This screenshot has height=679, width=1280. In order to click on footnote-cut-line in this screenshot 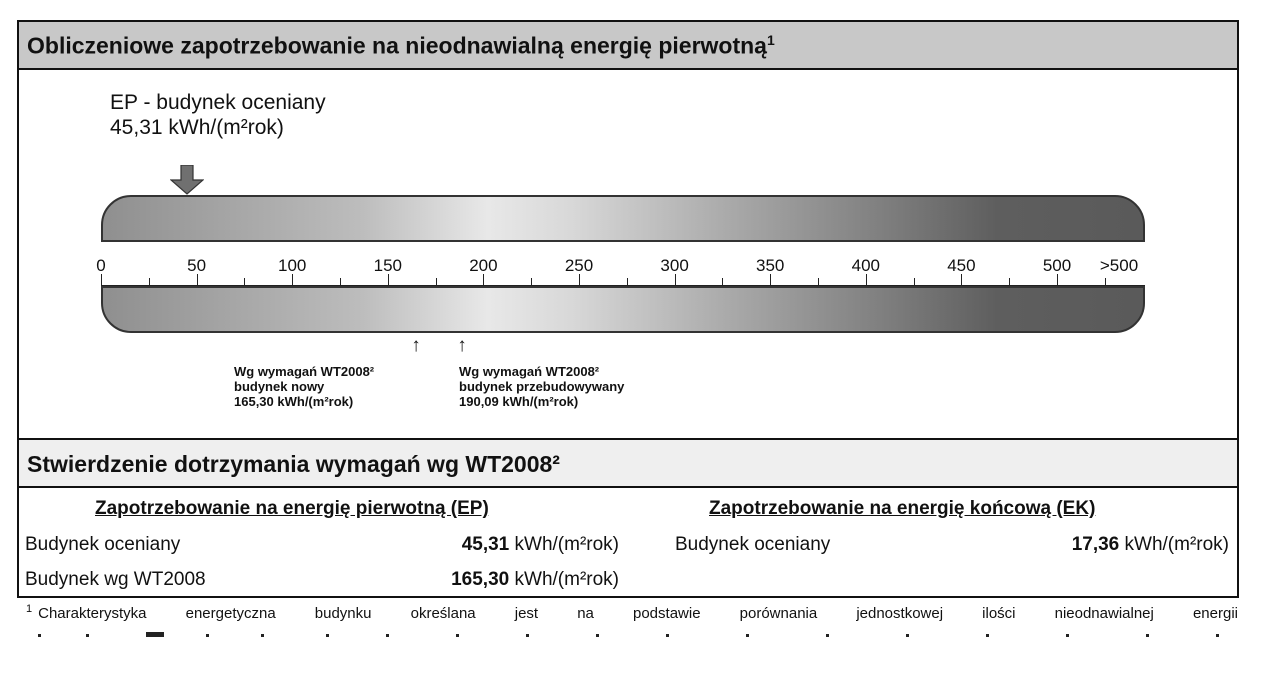, I will do `click(628, 634)`.